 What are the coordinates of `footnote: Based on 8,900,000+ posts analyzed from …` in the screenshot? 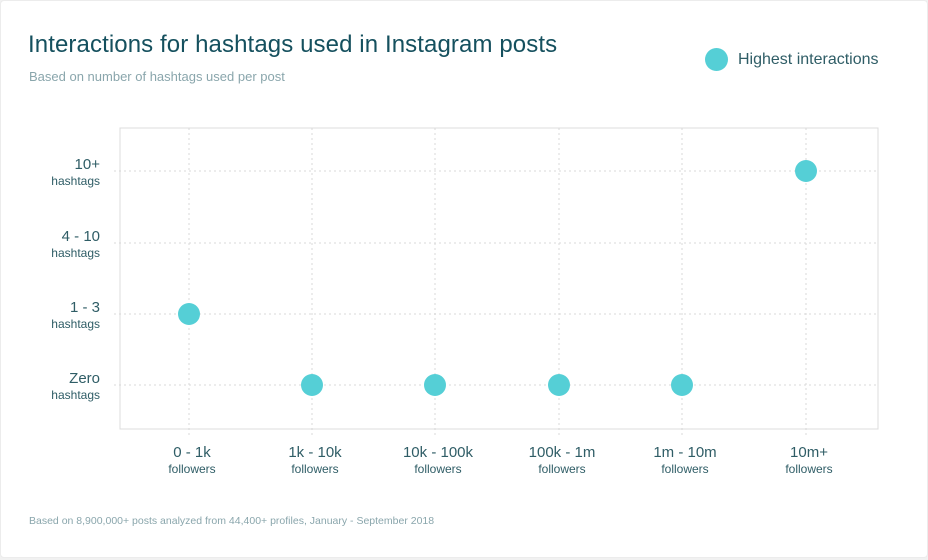 It's located at (232, 521).